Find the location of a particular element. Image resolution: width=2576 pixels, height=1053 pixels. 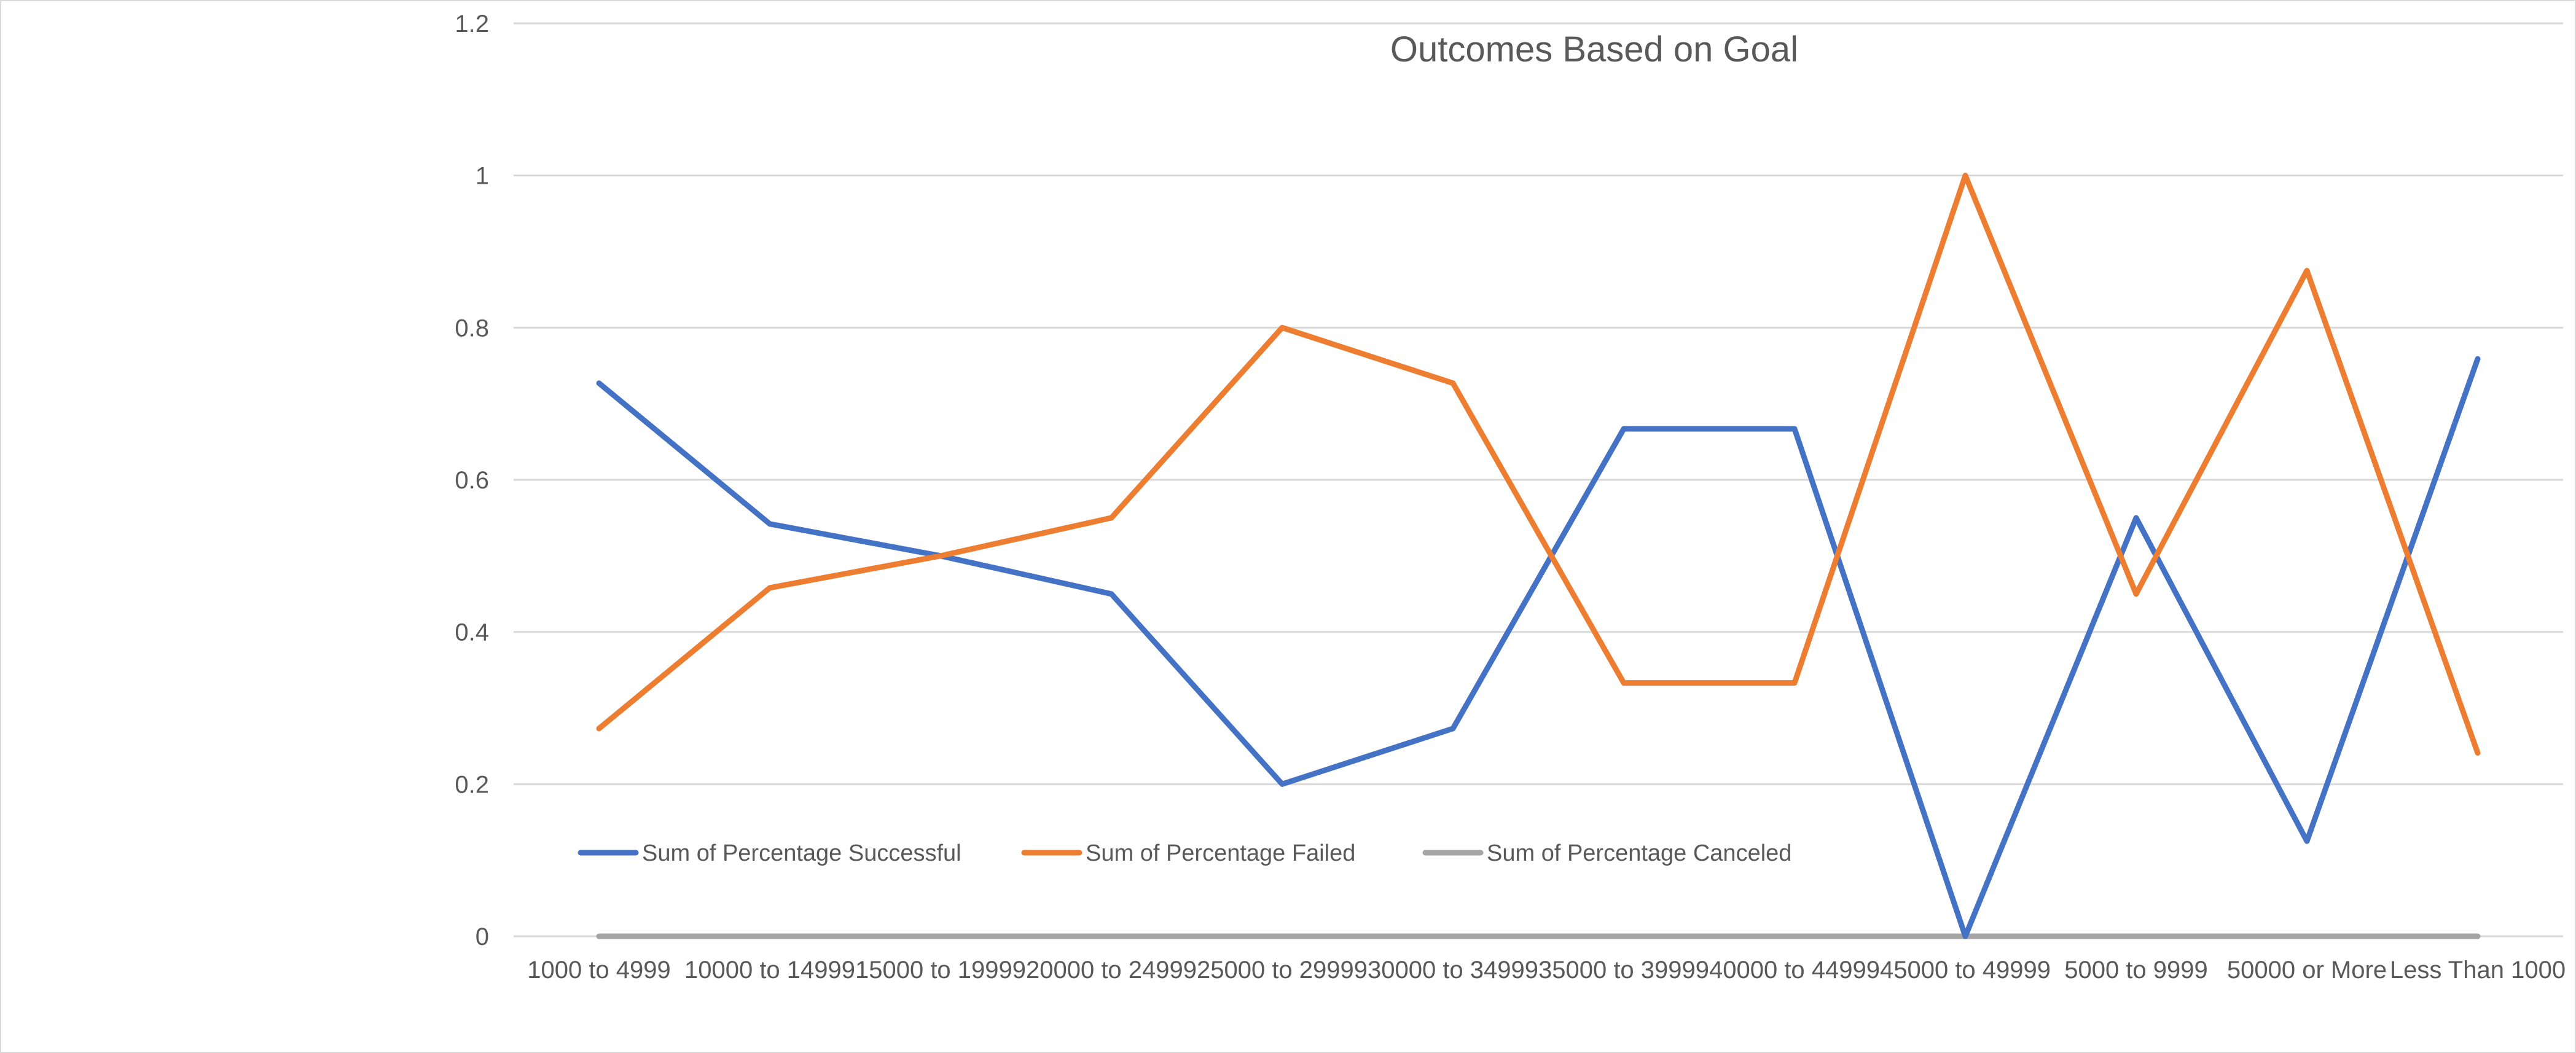

y-tick-label: 0 is located at coordinates (482, 936).